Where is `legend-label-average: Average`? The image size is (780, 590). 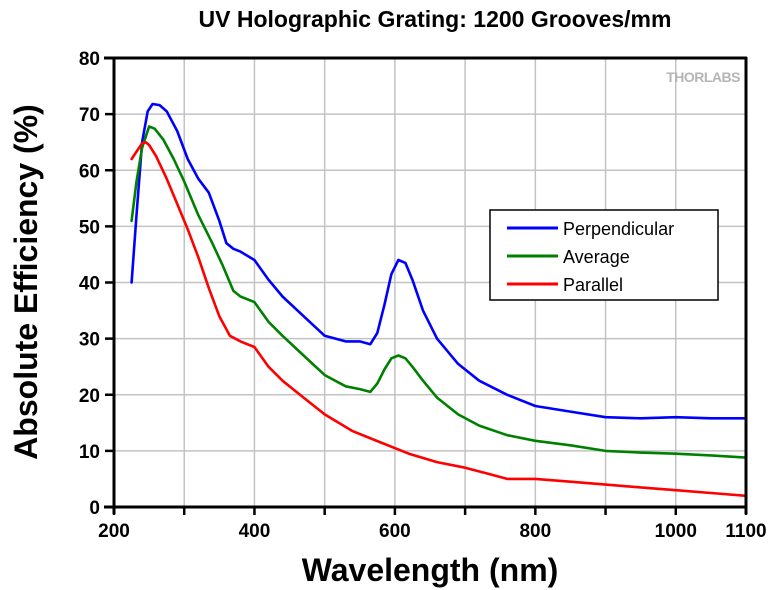 legend-label-average: Average is located at coordinates (596, 257).